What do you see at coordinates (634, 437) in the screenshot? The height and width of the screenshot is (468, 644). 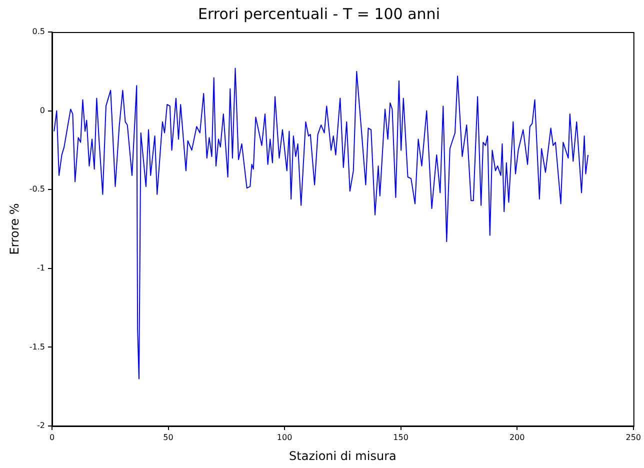 I see `x-tick-label: 250` at bounding box center [634, 437].